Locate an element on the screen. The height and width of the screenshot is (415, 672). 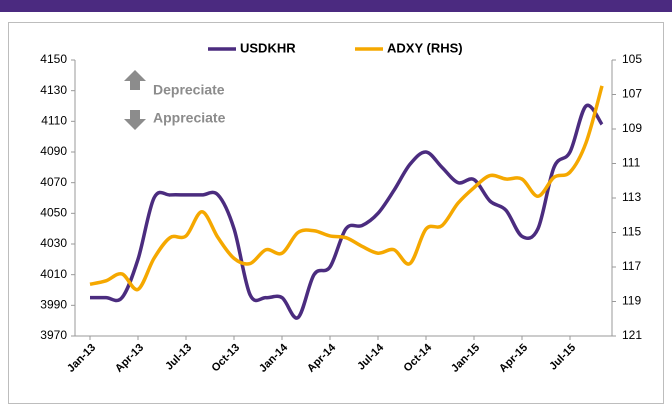
y-tick-label: 4110 is located at coordinates (54, 121).